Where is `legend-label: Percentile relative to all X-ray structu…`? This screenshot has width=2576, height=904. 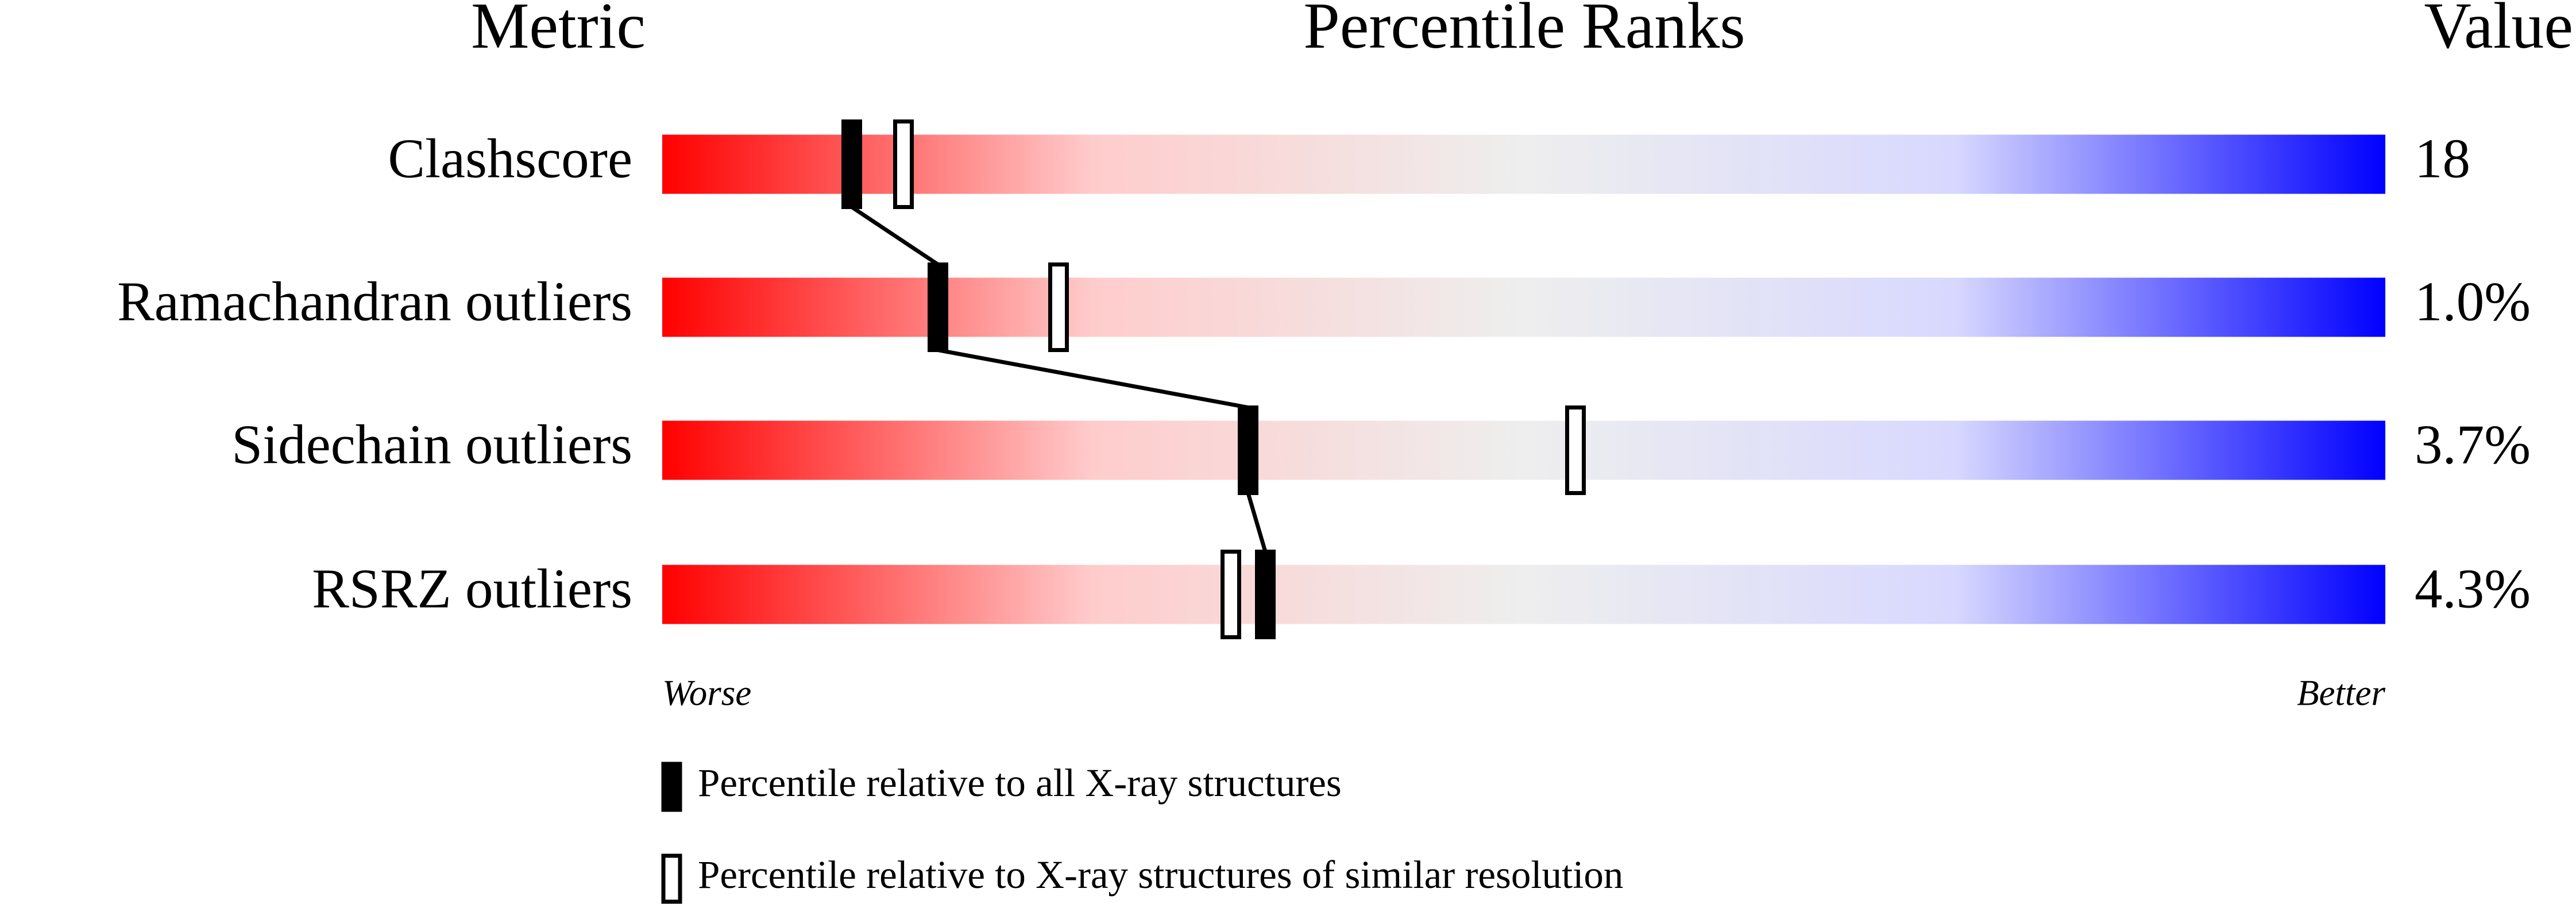 legend-label: Percentile relative to all X-ray structu… is located at coordinates (1020, 783).